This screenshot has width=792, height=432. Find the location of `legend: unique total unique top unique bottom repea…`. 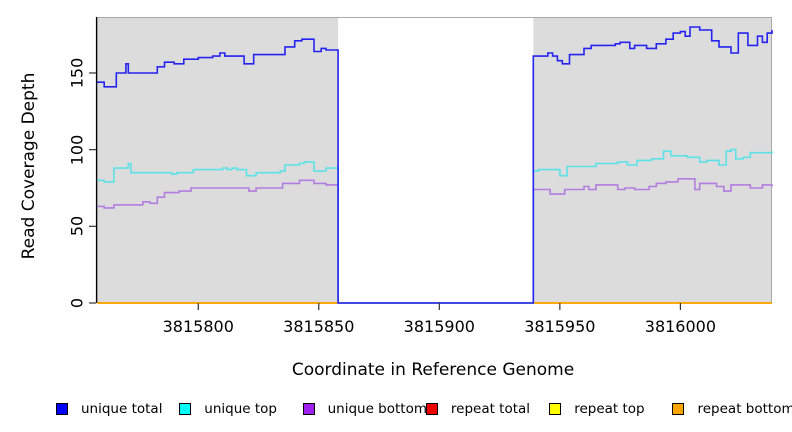

legend: unique total unique top unique bottom repea… is located at coordinates (424, 409).